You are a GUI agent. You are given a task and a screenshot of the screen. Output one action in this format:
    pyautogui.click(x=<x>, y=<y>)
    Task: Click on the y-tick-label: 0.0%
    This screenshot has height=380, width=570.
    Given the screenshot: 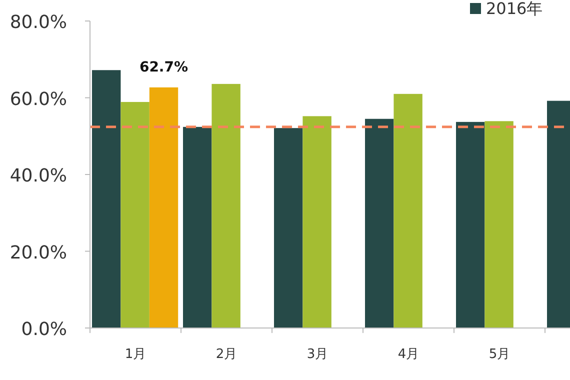 What is the action you would take?
    pyautogui.click(x=44, y=329)
    